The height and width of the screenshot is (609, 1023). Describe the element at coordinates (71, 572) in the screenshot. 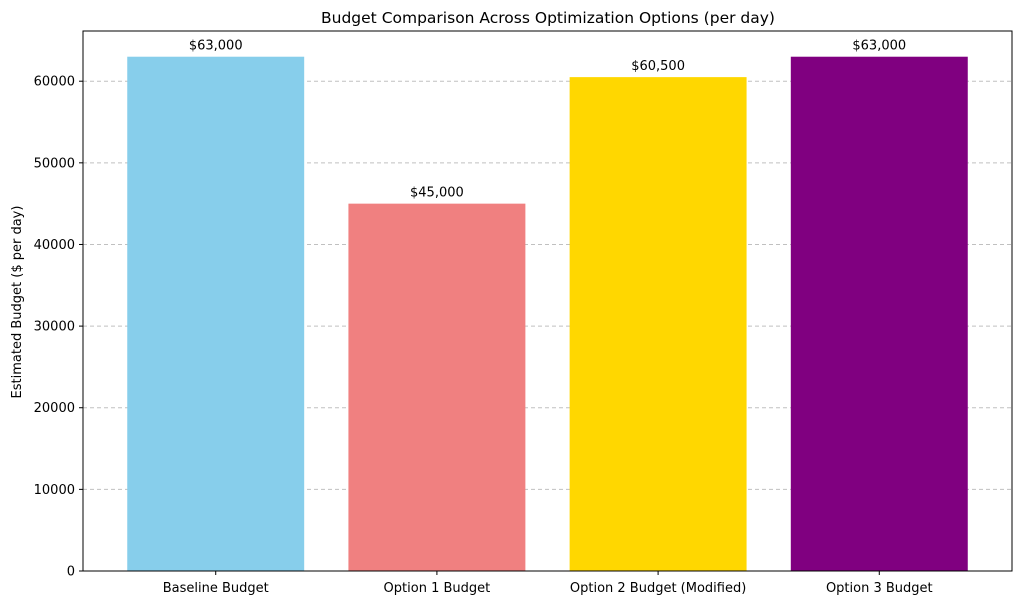

I see `y-tick-label: 0` at that location.